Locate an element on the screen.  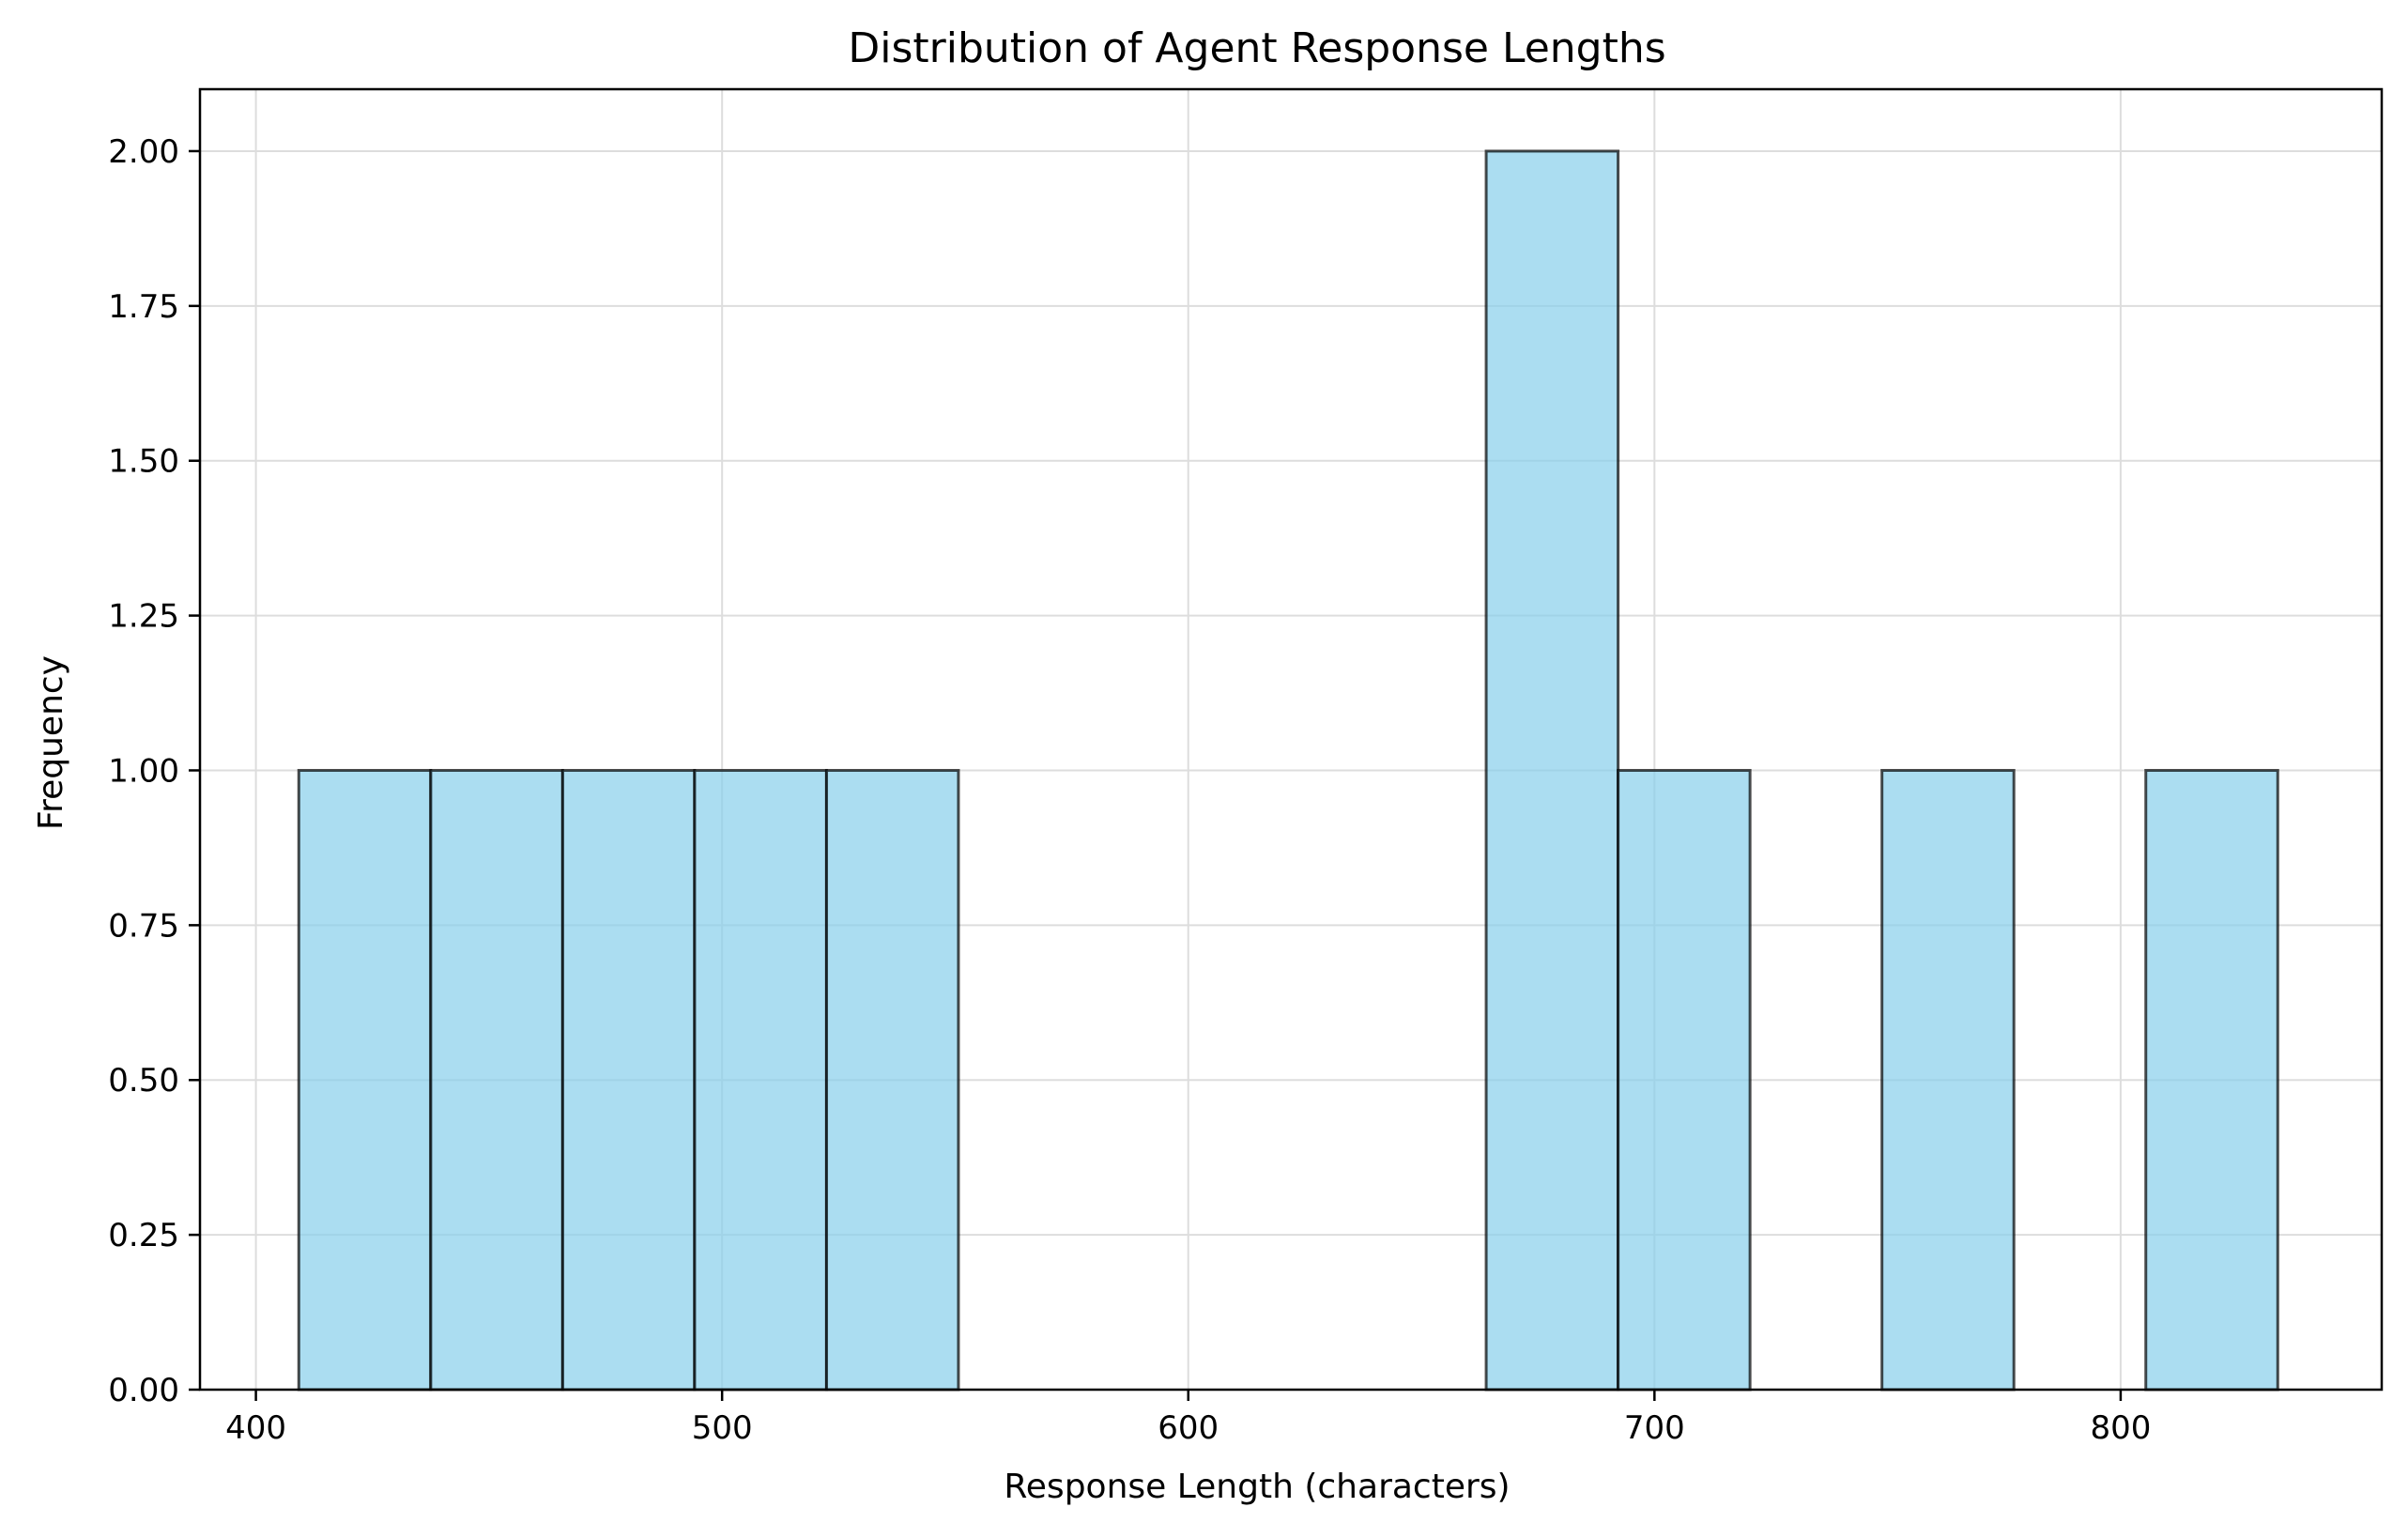
x-tick-label: 700 is located at coordinates (1654, 1428).